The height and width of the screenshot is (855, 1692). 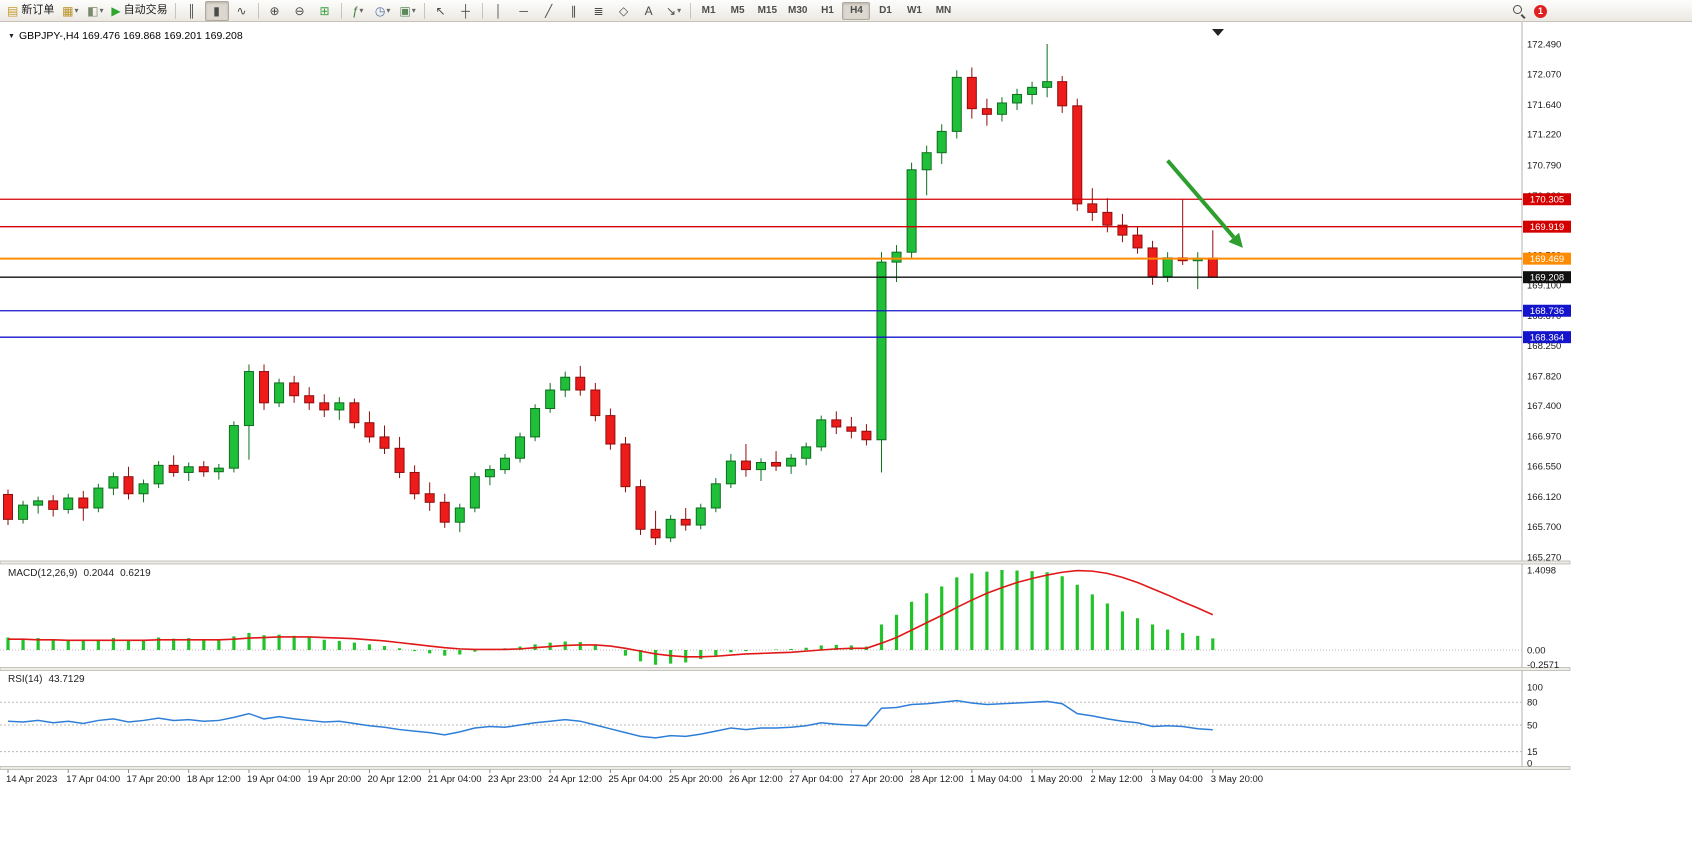 I want to click on zoom-out-button: ⊖, so click(x=300, y=11).